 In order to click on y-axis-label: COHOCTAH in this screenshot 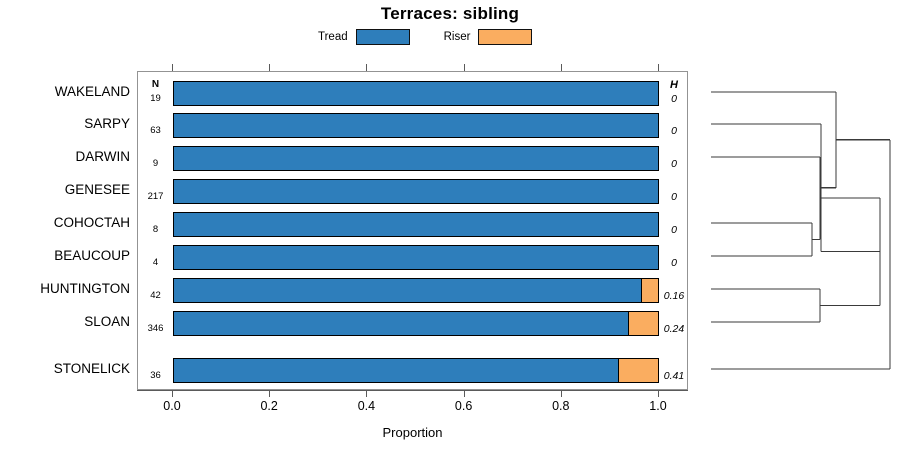, I will do `click(91, 222)`.